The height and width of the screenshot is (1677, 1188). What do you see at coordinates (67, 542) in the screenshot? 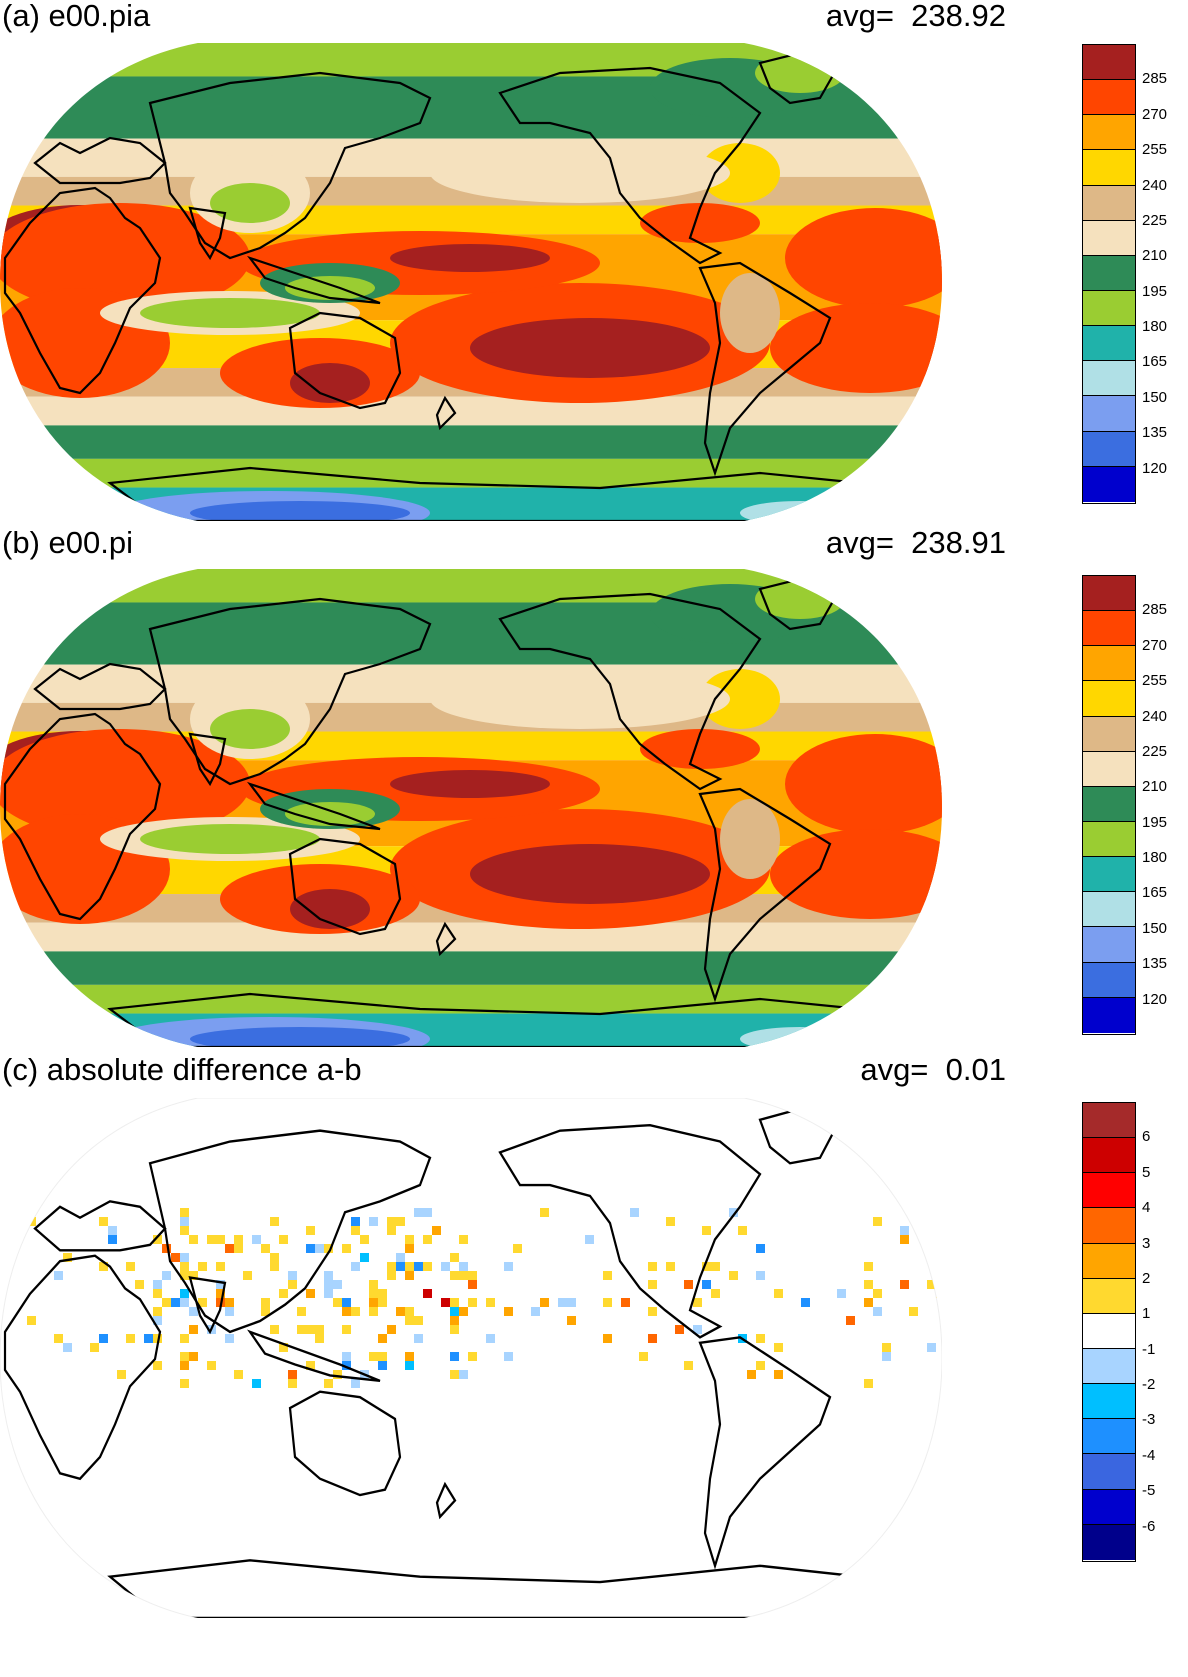
I see `panel-title: (b) e00.pi` at bounding box center [67, 542].